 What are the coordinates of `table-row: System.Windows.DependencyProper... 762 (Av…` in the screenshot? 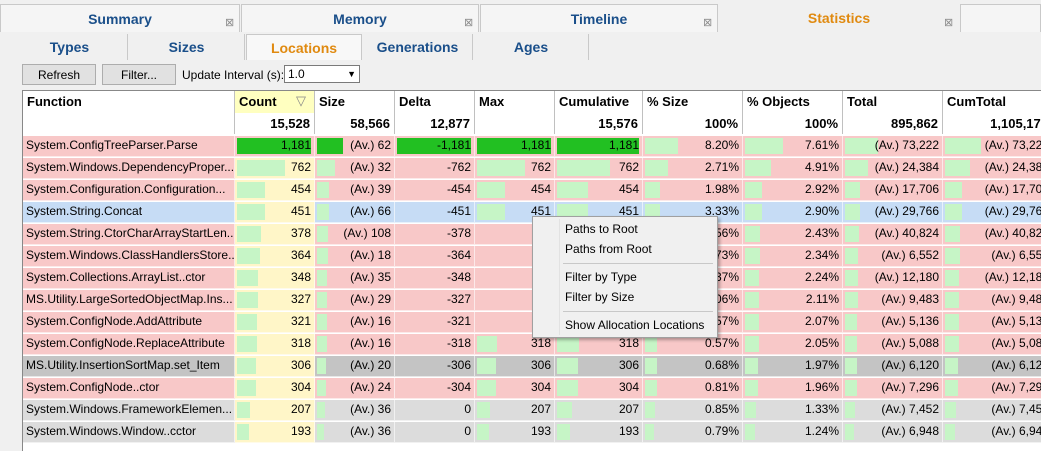 It's located at (532, 169).